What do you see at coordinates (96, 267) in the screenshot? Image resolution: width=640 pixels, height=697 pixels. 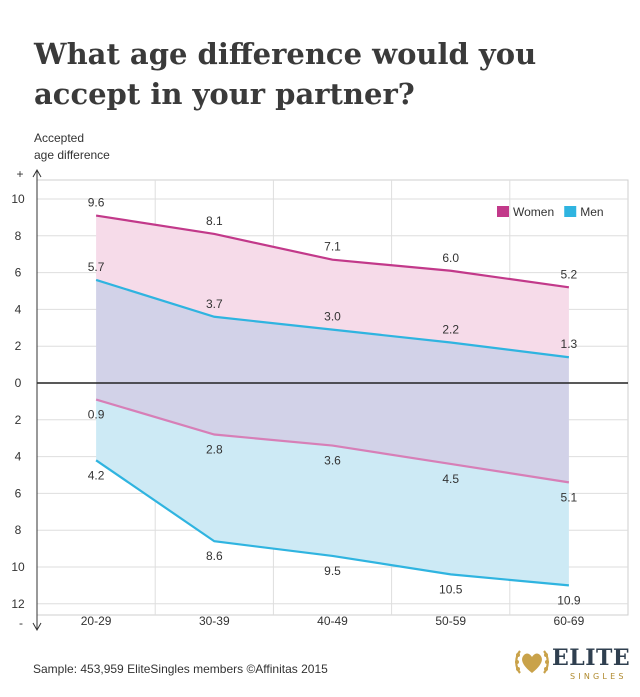 I see `data-label: 5.7` at bounding box center [96, 267].